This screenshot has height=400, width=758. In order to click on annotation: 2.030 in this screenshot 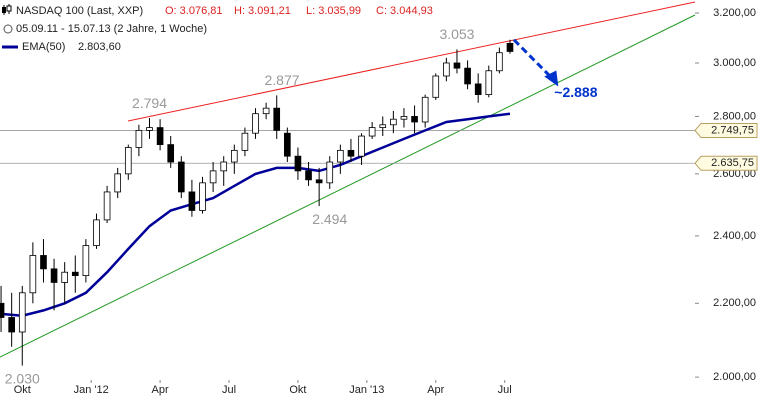, I will do `click(22, 378)`.